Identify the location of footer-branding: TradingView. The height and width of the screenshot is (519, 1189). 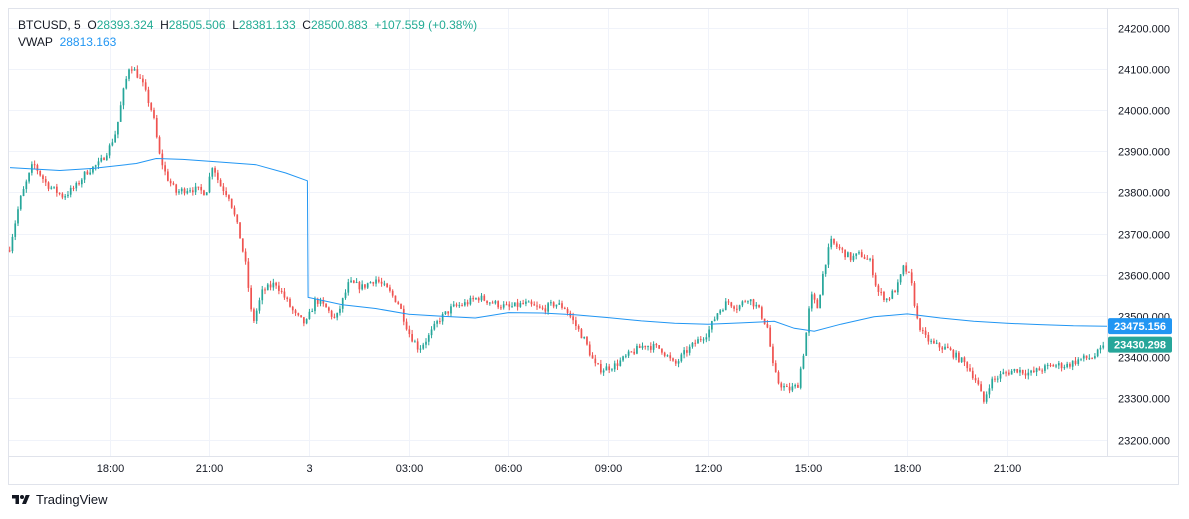
(59, 499).